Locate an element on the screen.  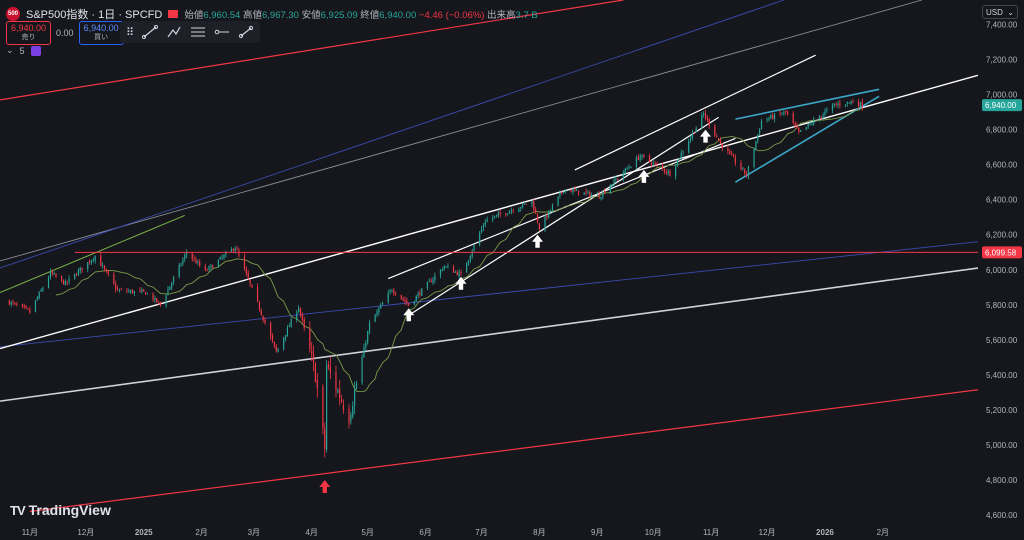
buy-button: 6,940.00 買い is located at coordinates (101, 33).